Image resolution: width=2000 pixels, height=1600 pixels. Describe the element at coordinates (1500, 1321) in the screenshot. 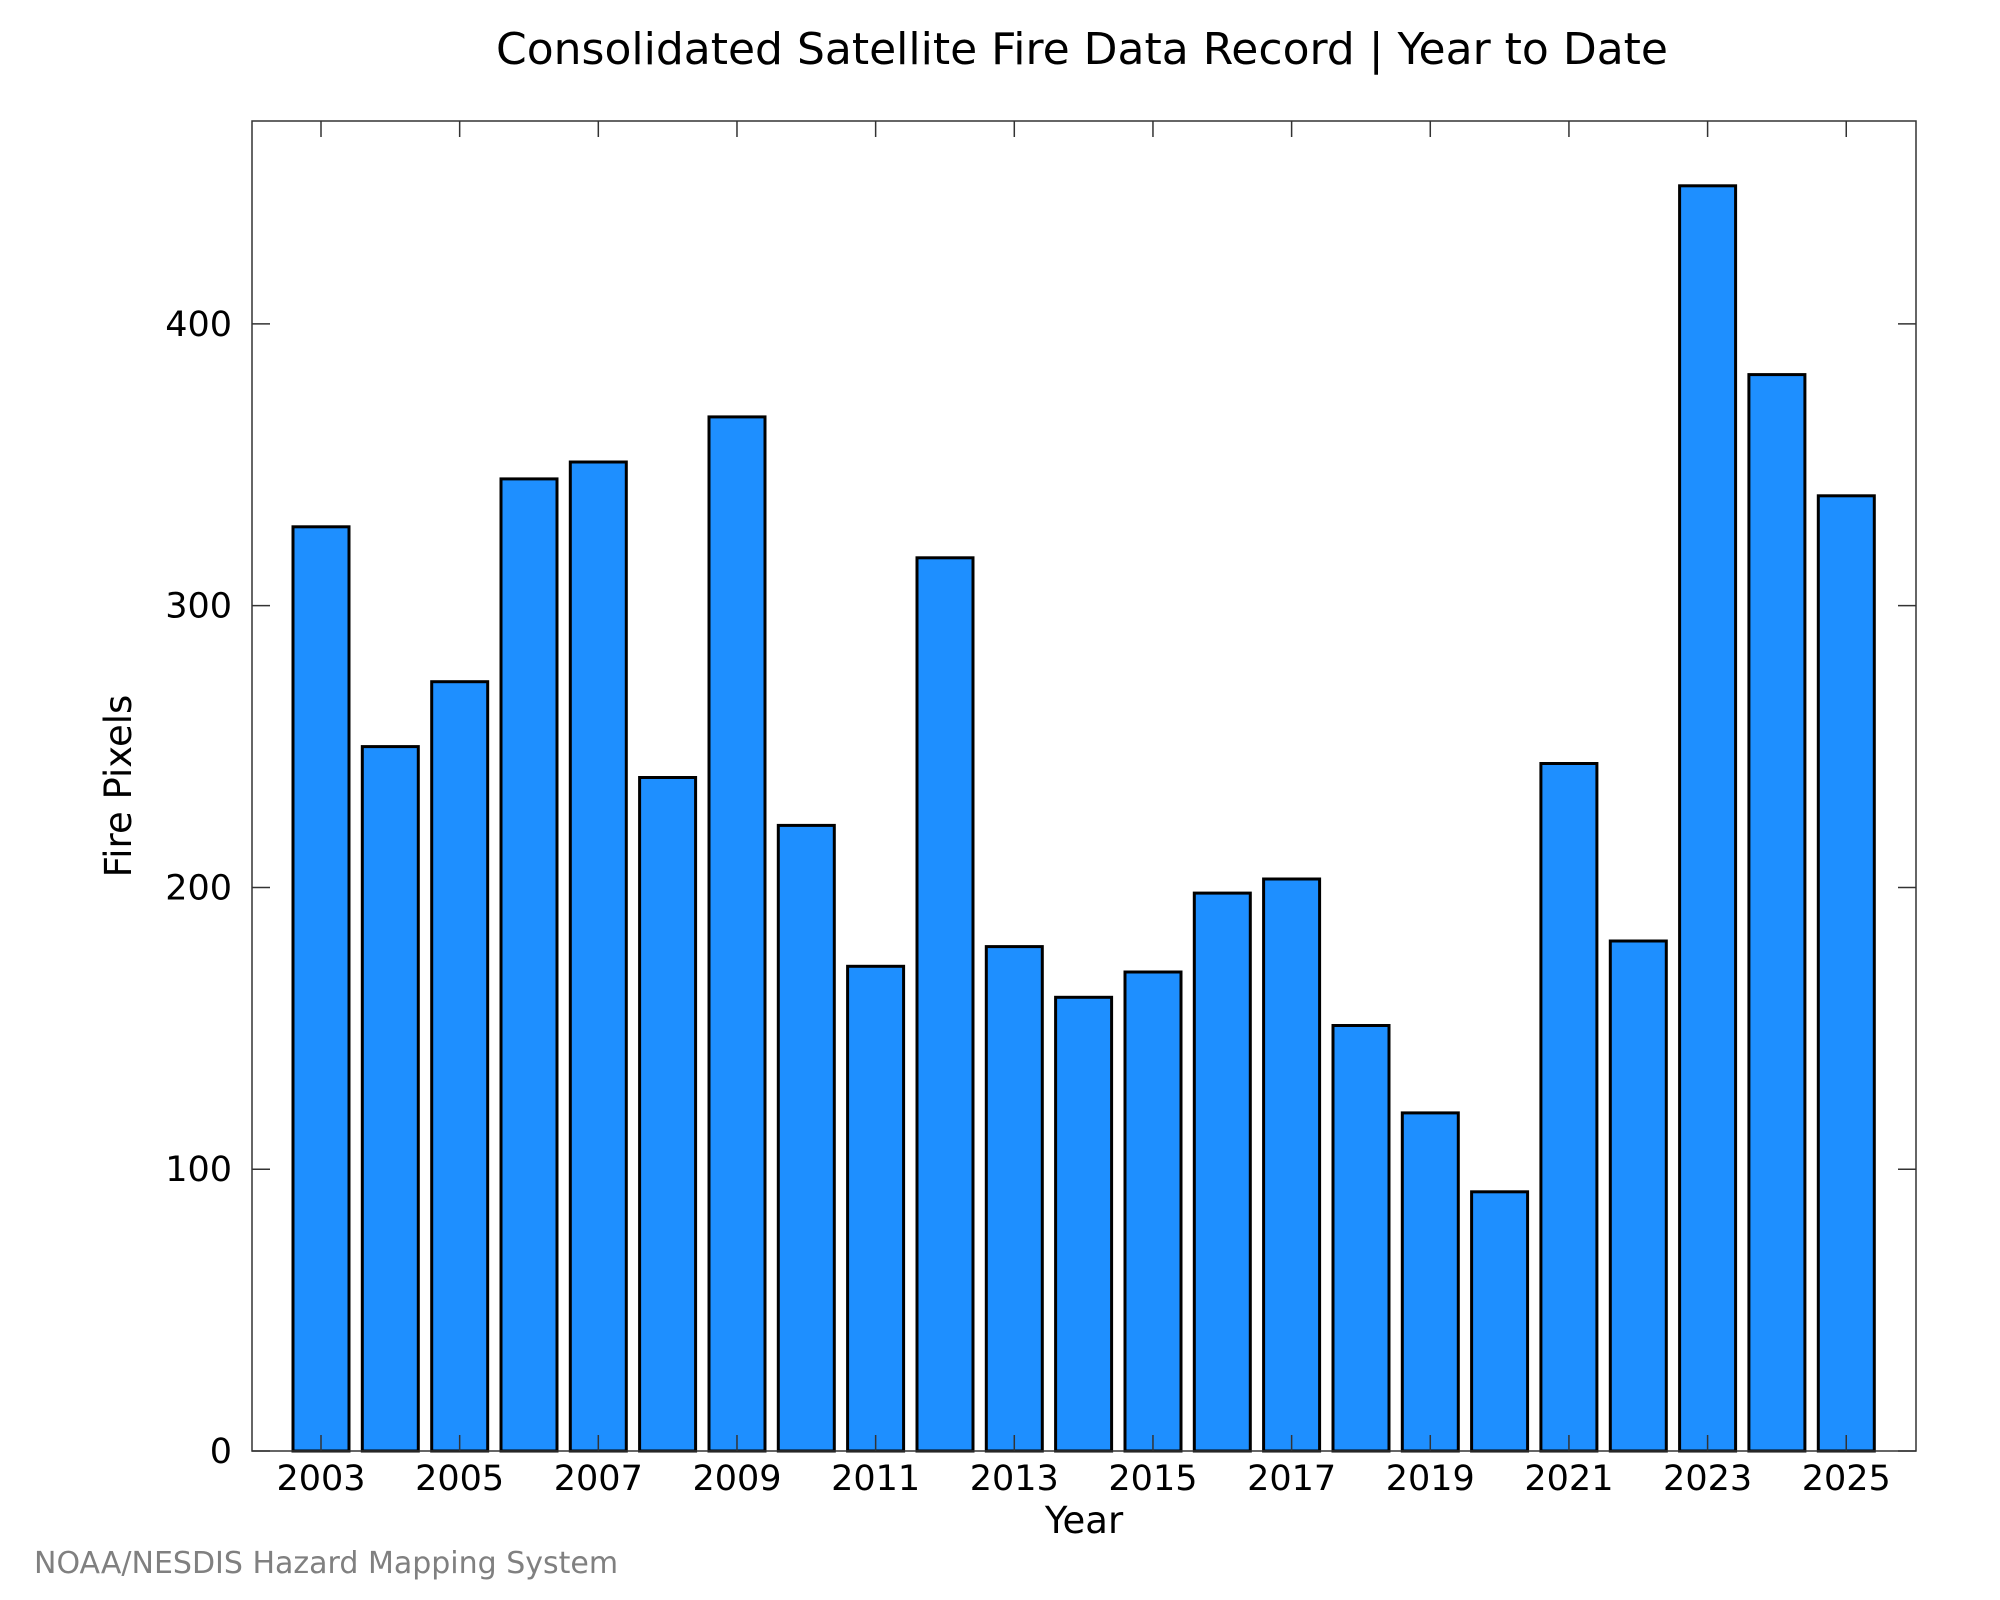

I see `bar-2020` at that location.